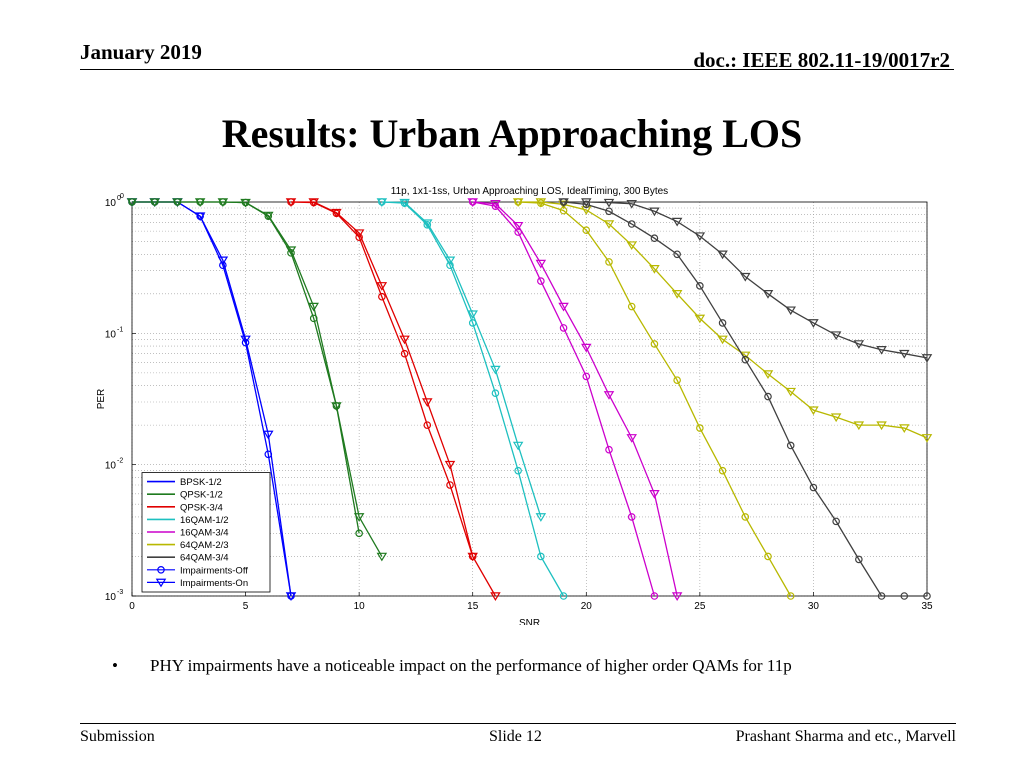 This screenshot has height=768, width=1024. I want to click on legend-entry: Impairments-On, so click(214, 583).